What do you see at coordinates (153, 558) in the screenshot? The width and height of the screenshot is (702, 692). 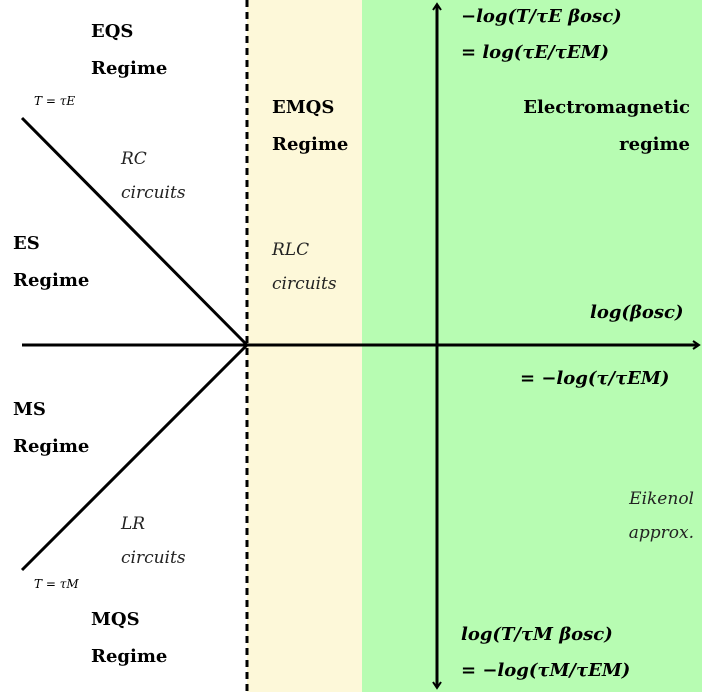 I see `lr-label-line2: circuits` at bounding box center [153, 558].